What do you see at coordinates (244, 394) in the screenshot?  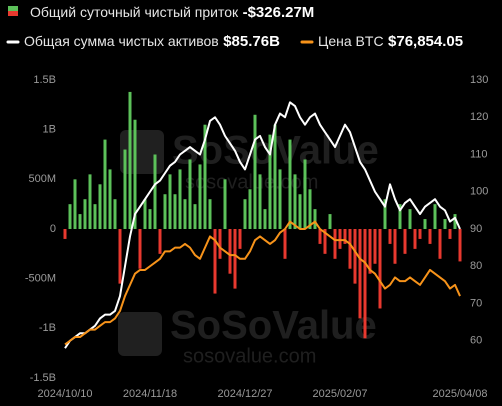 I see `x-tick-label: 2024/12/27` at bounding box center [244, 394].